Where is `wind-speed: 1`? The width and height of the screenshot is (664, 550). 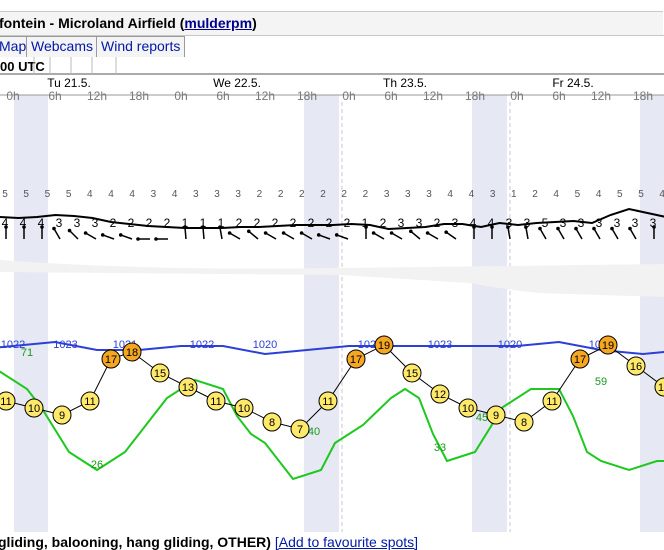
wind-speed: 1 is located at coordinates (365, 223).